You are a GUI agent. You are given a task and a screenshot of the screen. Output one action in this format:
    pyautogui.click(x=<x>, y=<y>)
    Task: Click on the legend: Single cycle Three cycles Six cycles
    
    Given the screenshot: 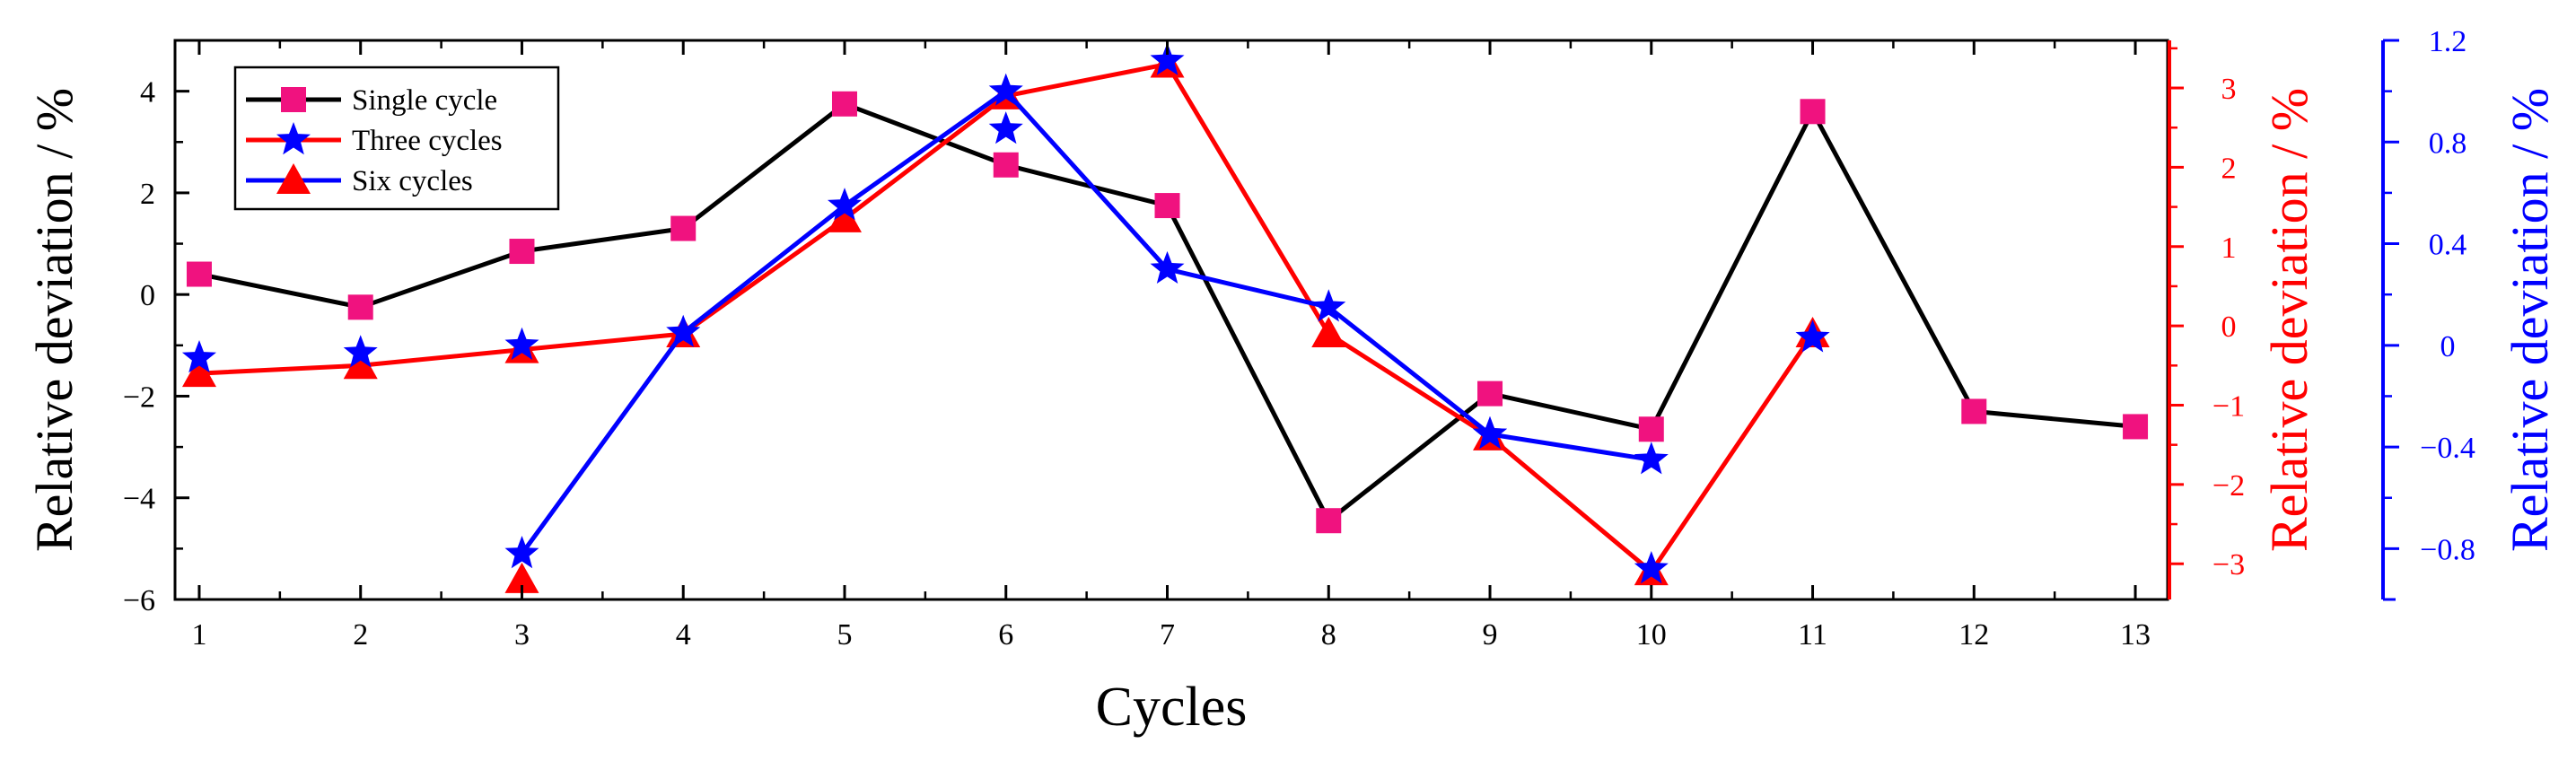 What is the action you would take?
    pyautogui.click(x=396, y=138)
    